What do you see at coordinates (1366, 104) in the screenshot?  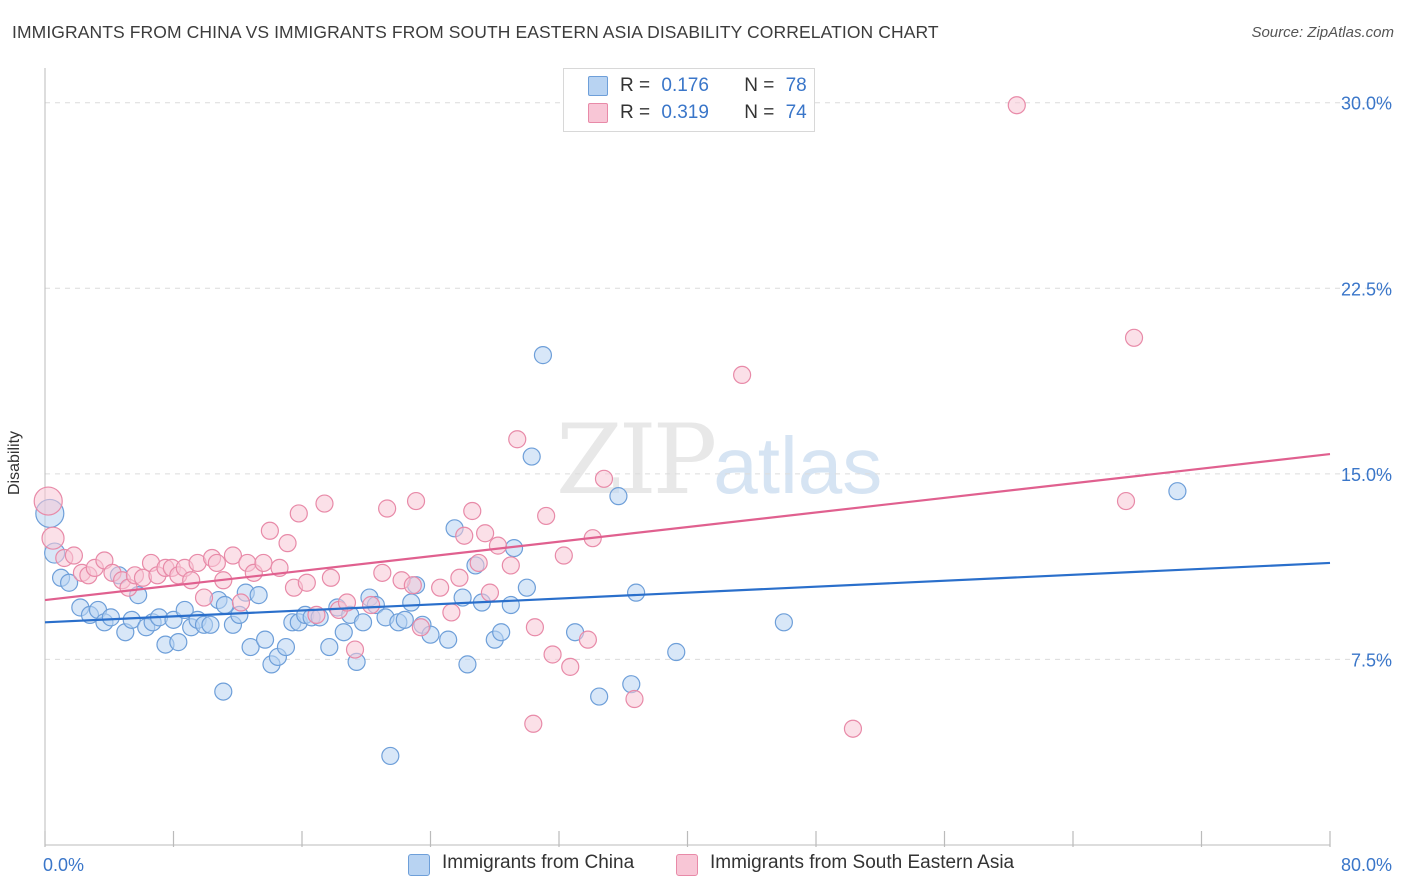 I see `y-tick-label: 30.0%` at bounding box center [1366, 104].